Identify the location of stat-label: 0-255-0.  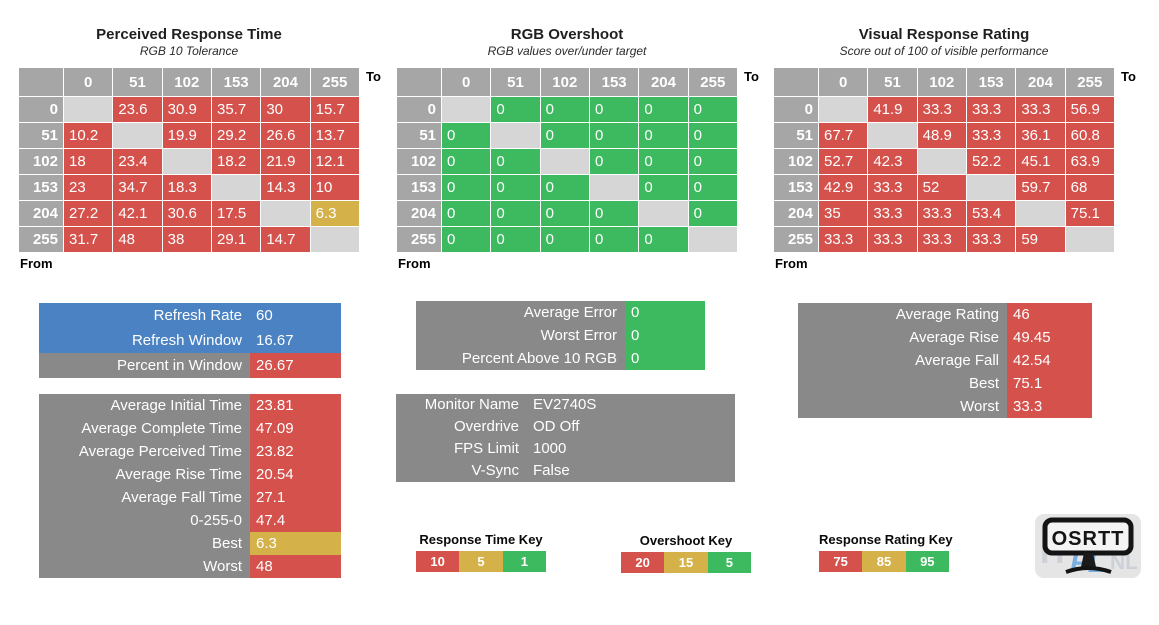
(144, 520).